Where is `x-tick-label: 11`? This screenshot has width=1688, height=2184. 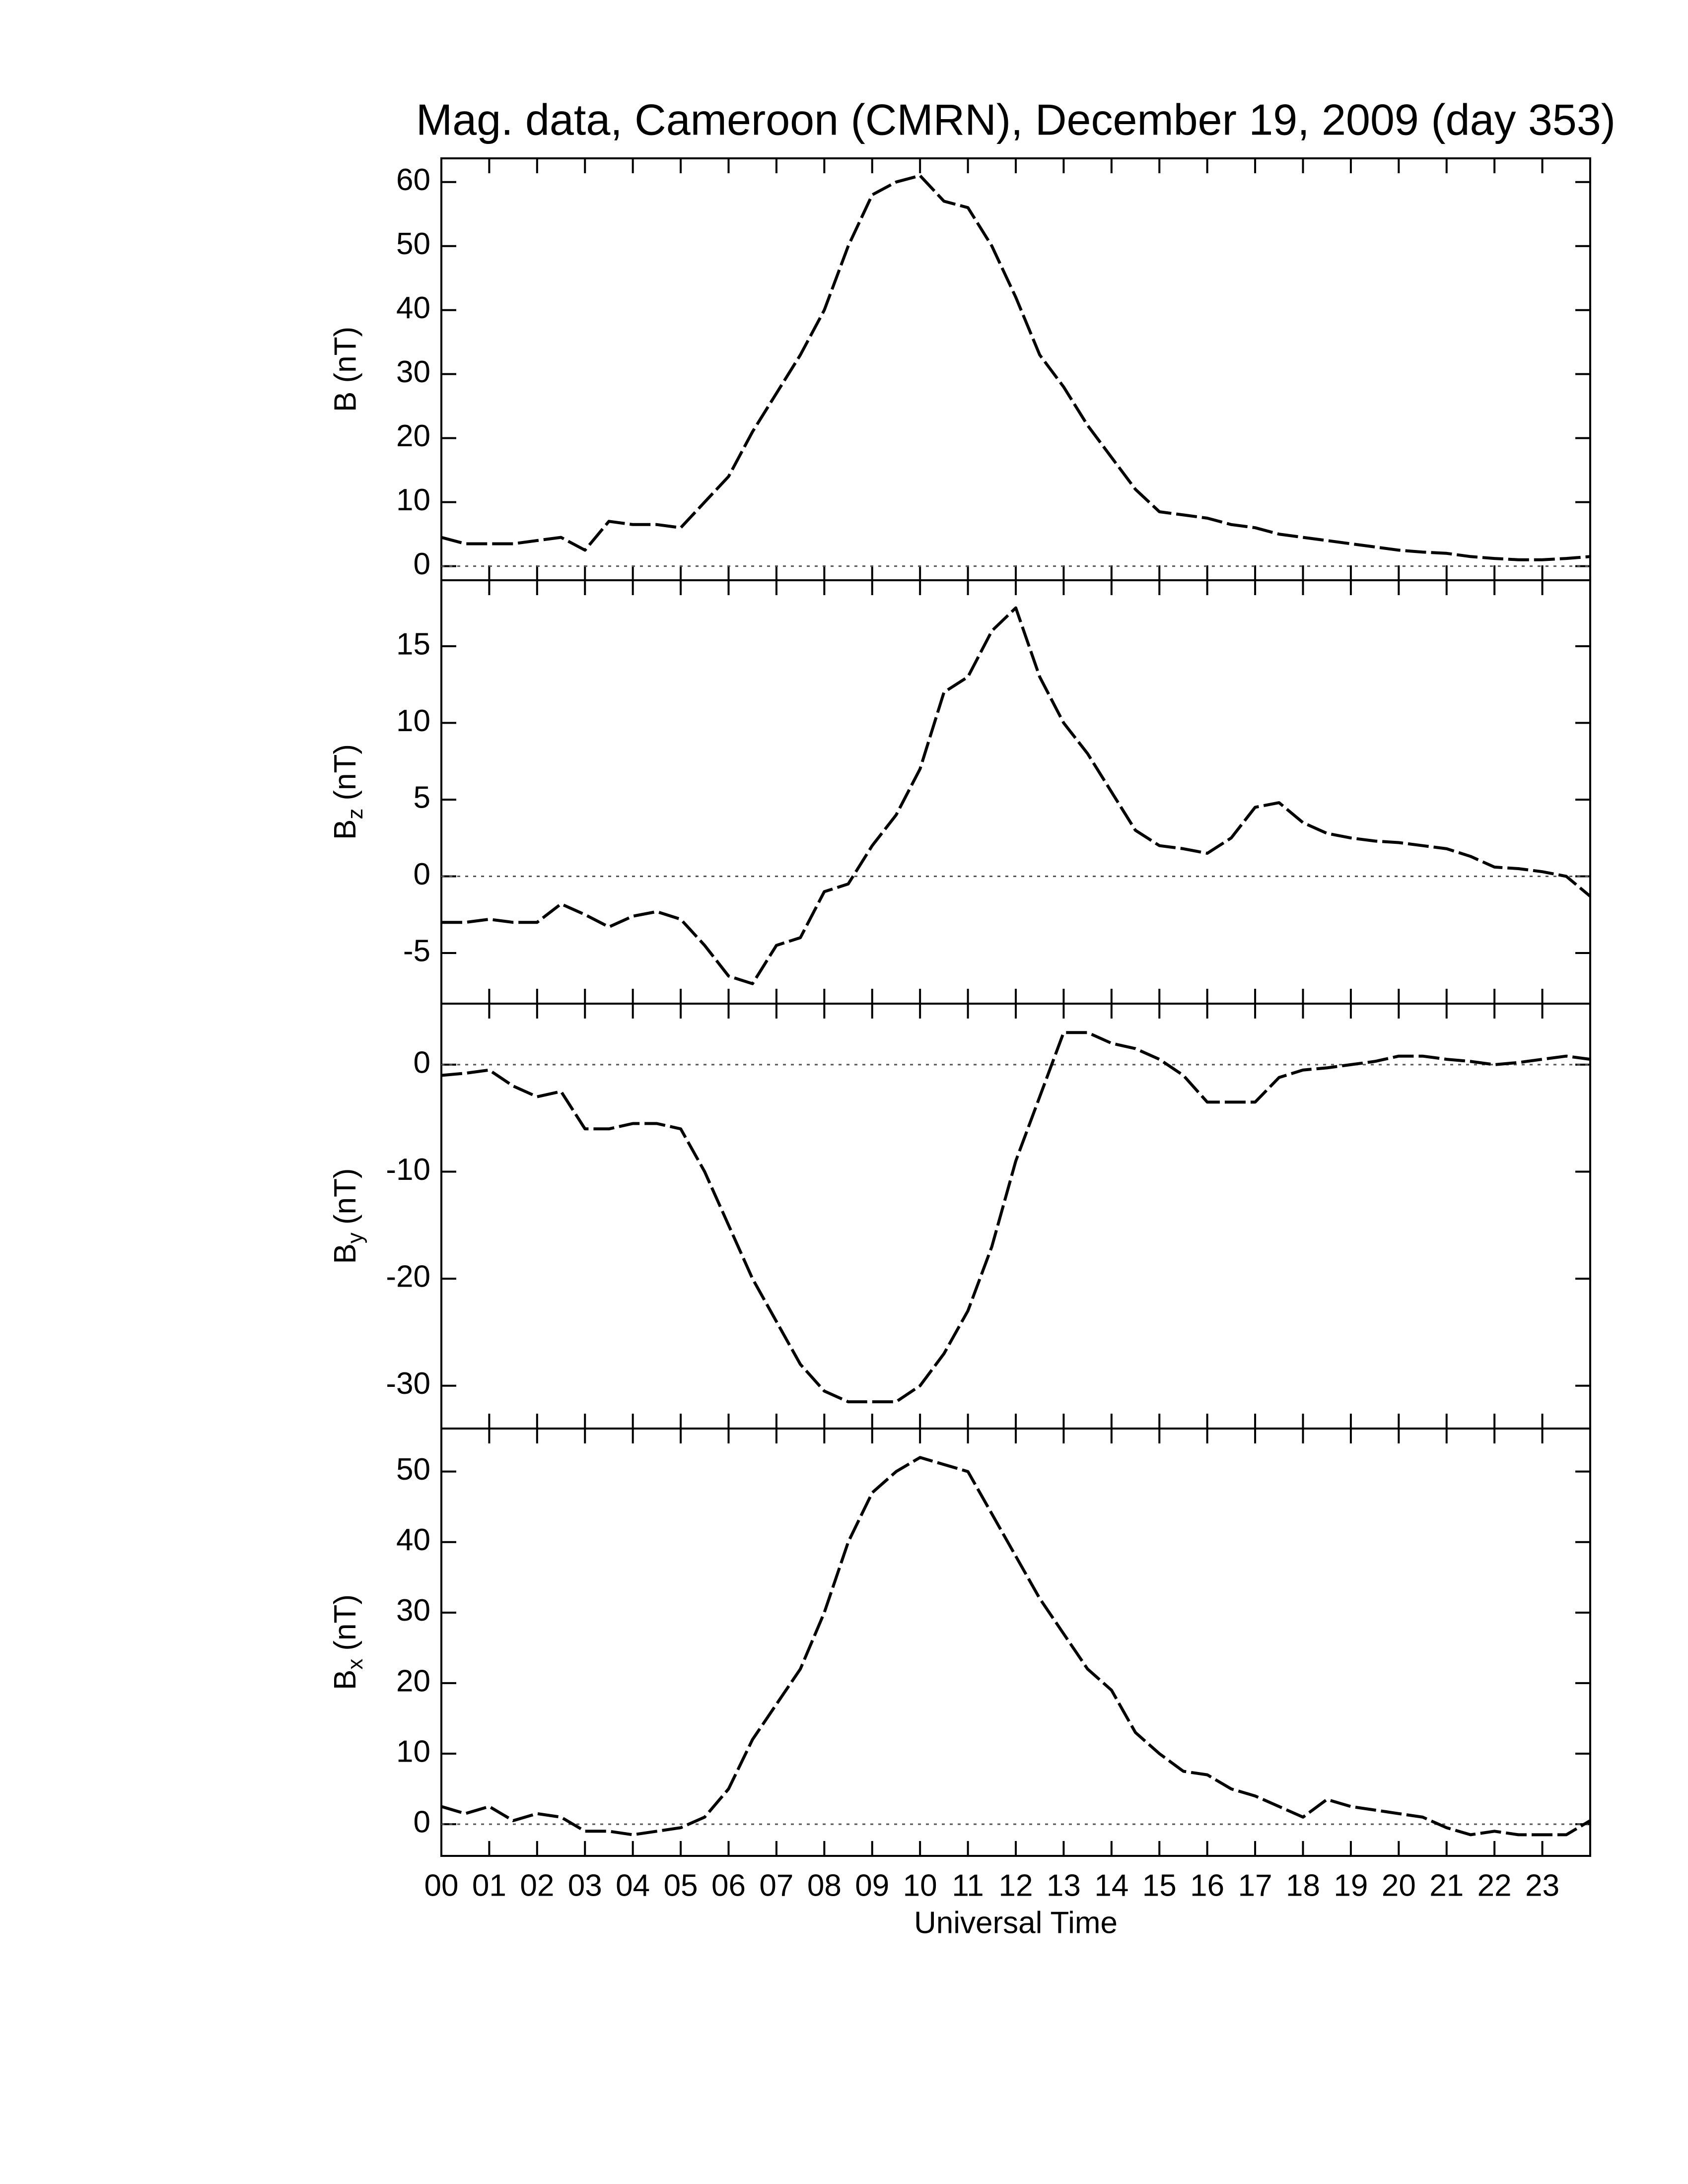
x-tick-label: 11 is located at coordinates (968, 1885).